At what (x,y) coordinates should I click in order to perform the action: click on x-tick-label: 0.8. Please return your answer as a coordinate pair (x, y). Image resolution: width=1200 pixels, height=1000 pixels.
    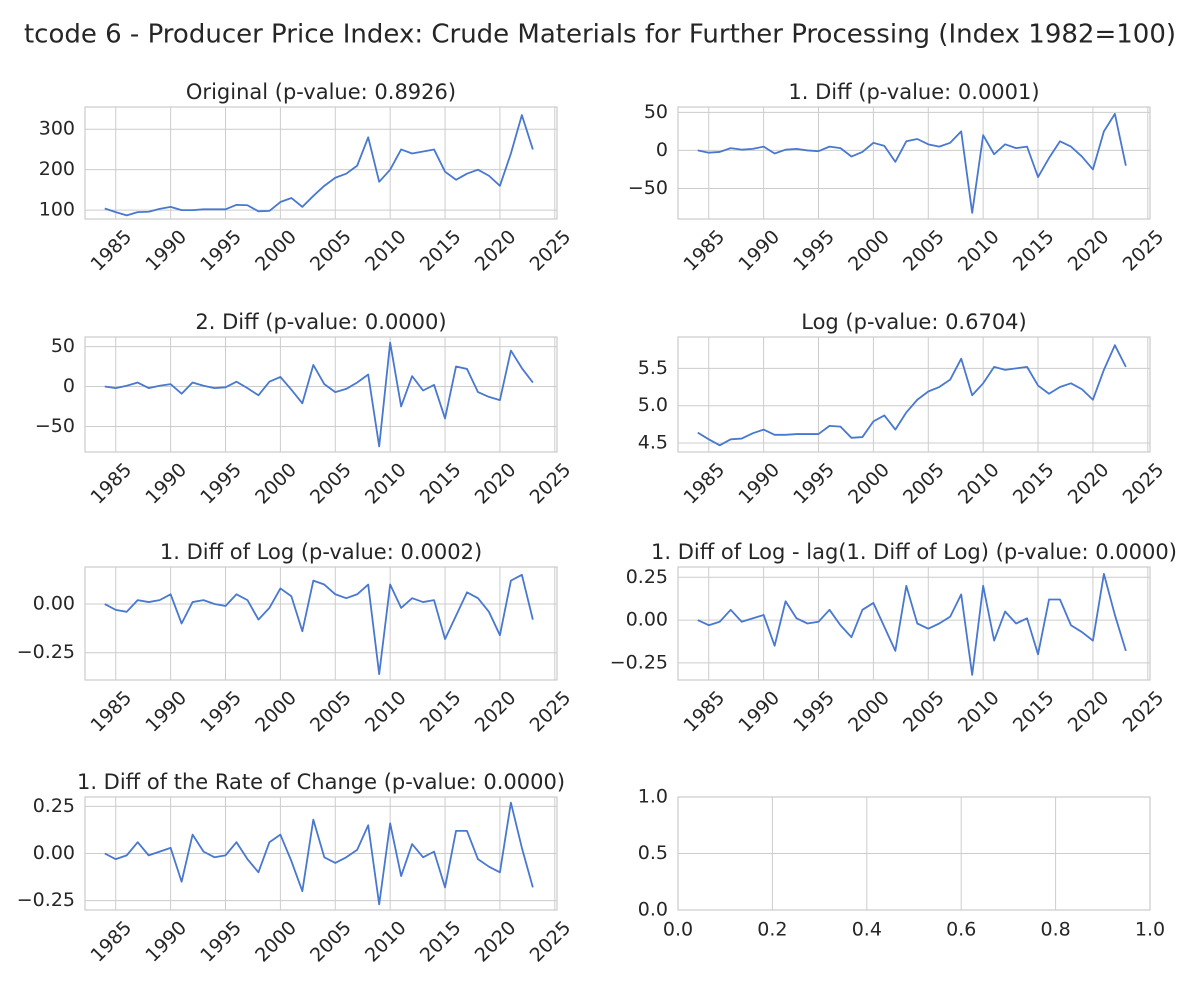
    Looking at the image, I should click on (1055, 930).